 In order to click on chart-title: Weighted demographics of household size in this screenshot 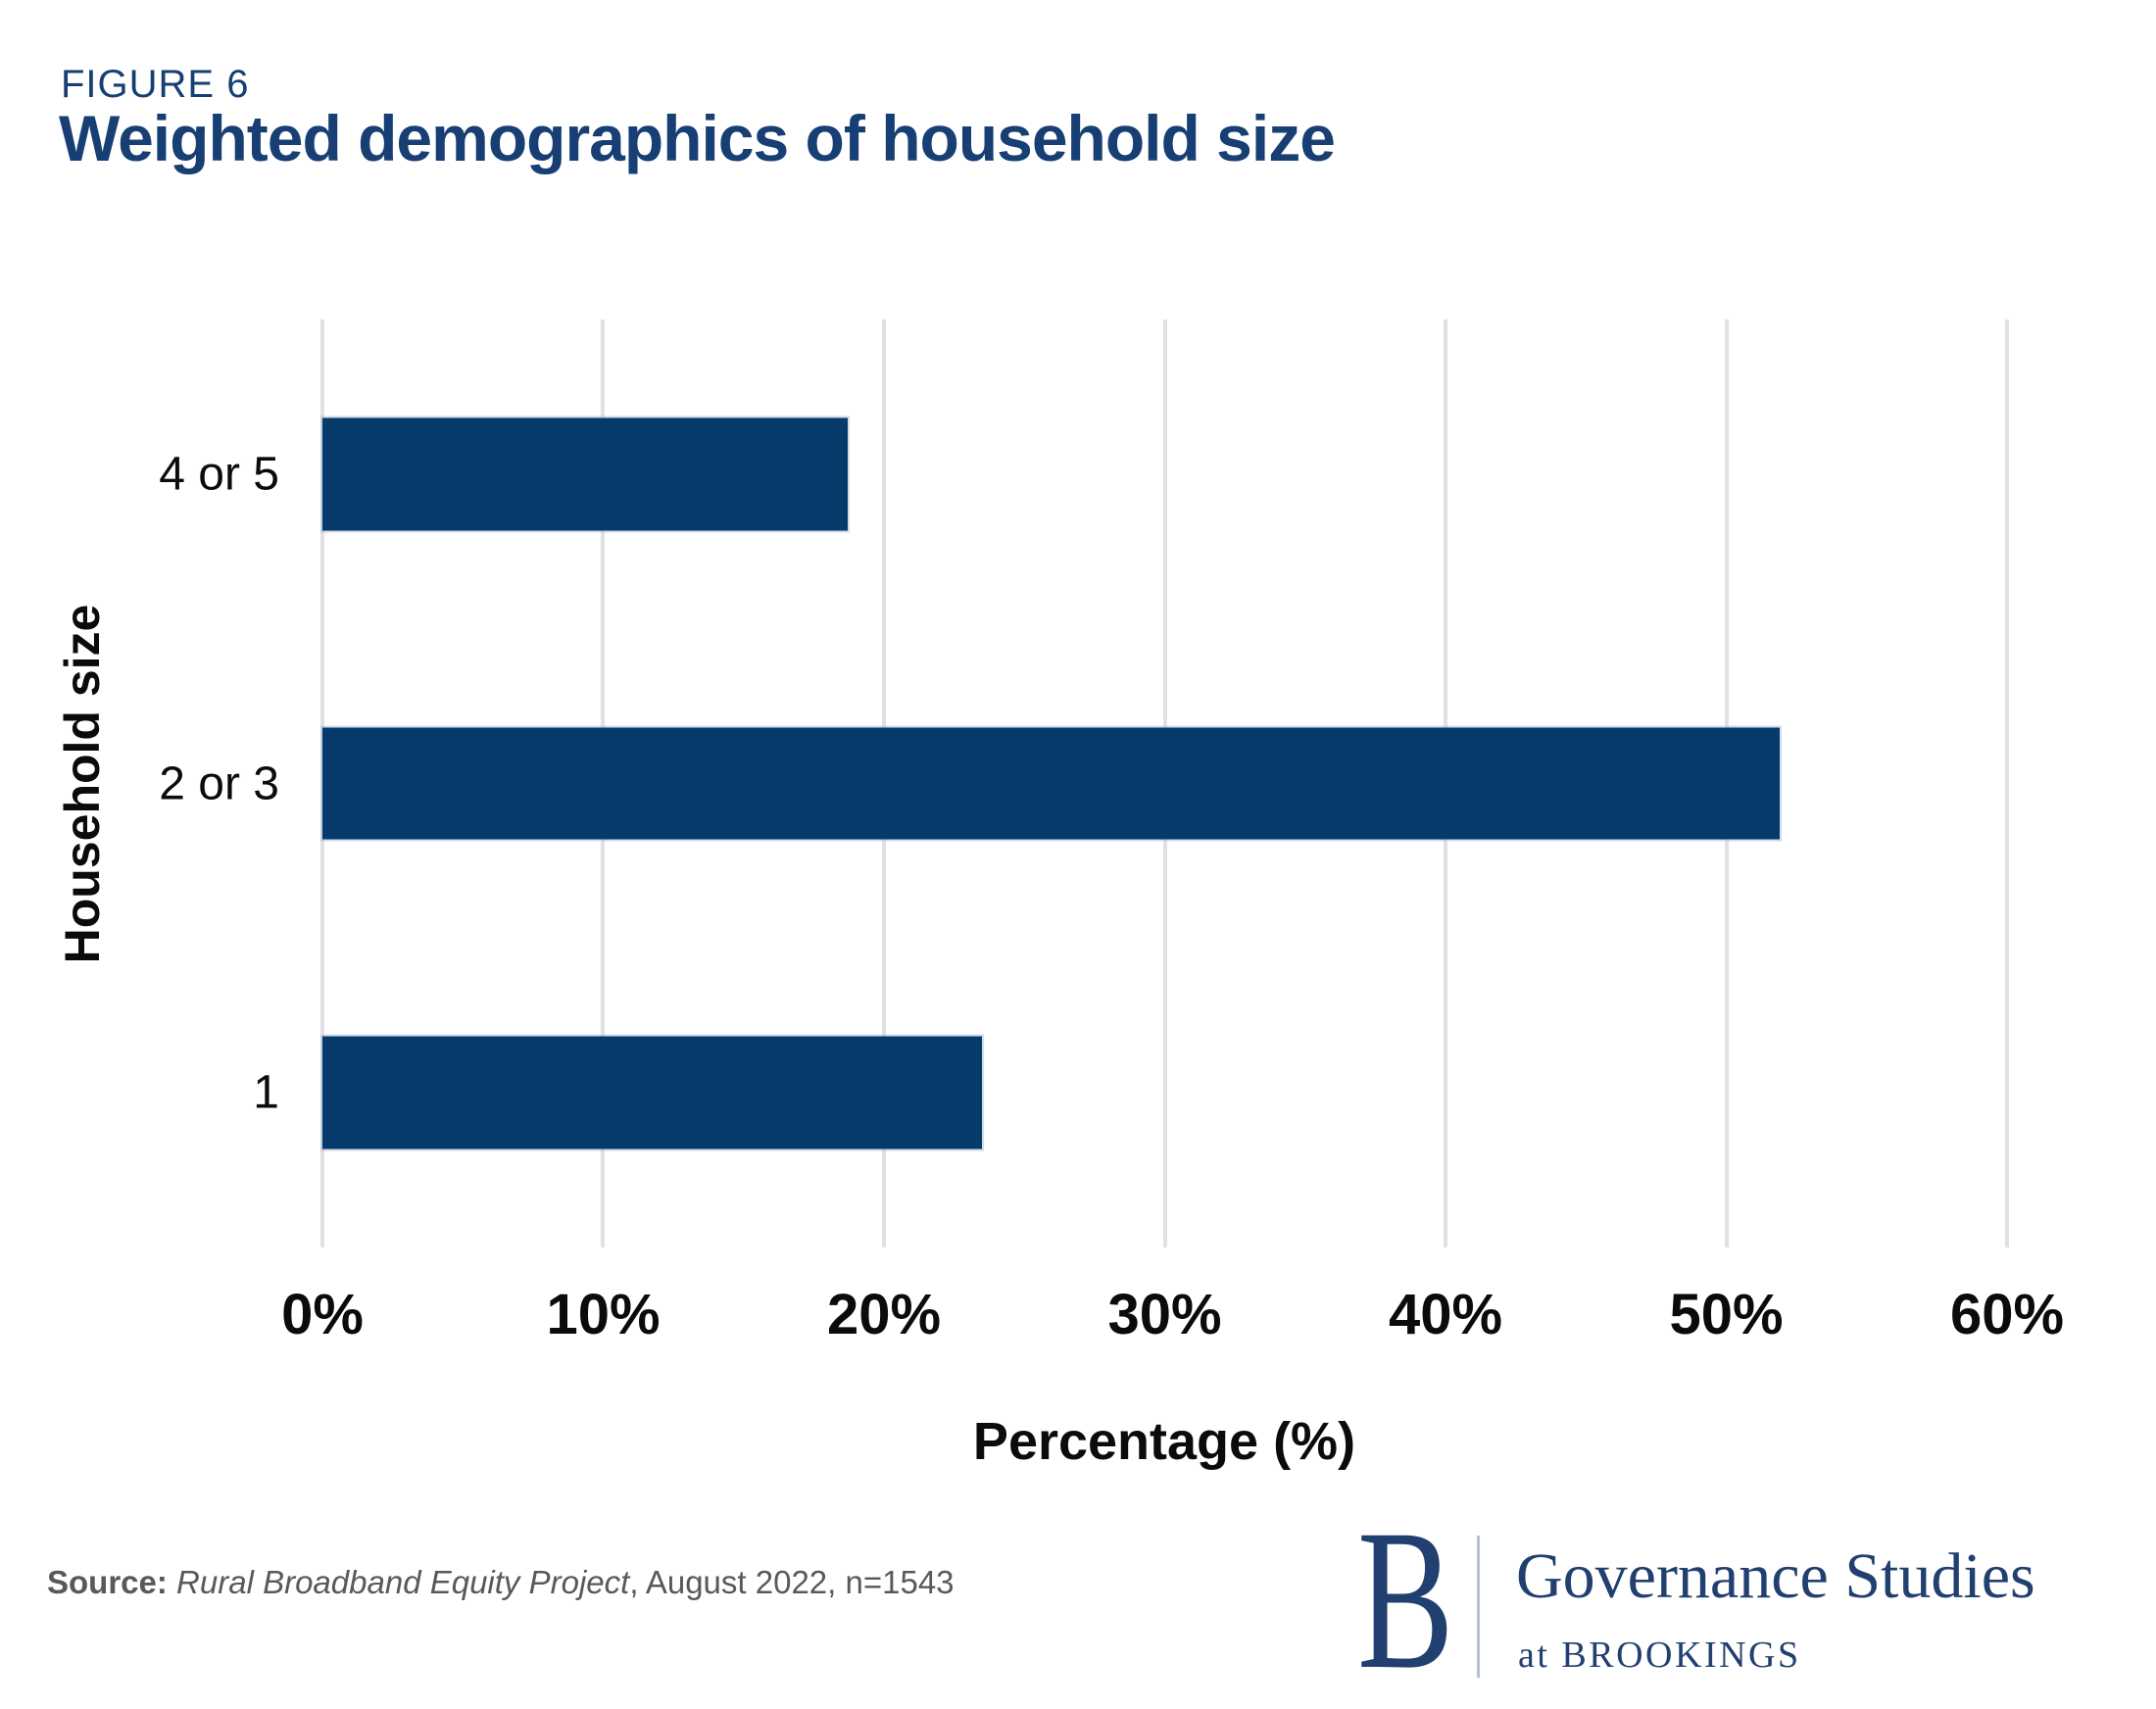, I will do `click(697, 138)`.